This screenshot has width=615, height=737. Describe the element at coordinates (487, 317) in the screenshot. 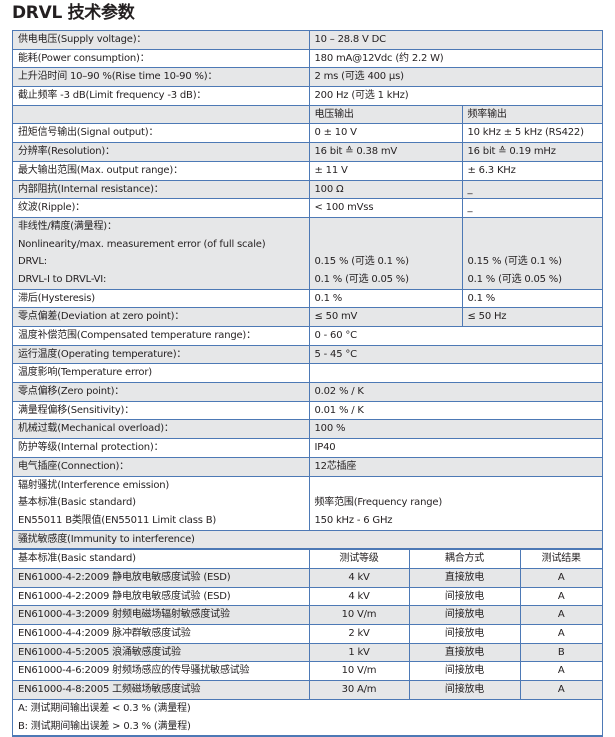

I see `spec-value: ≤ 50 Hz` at that location.